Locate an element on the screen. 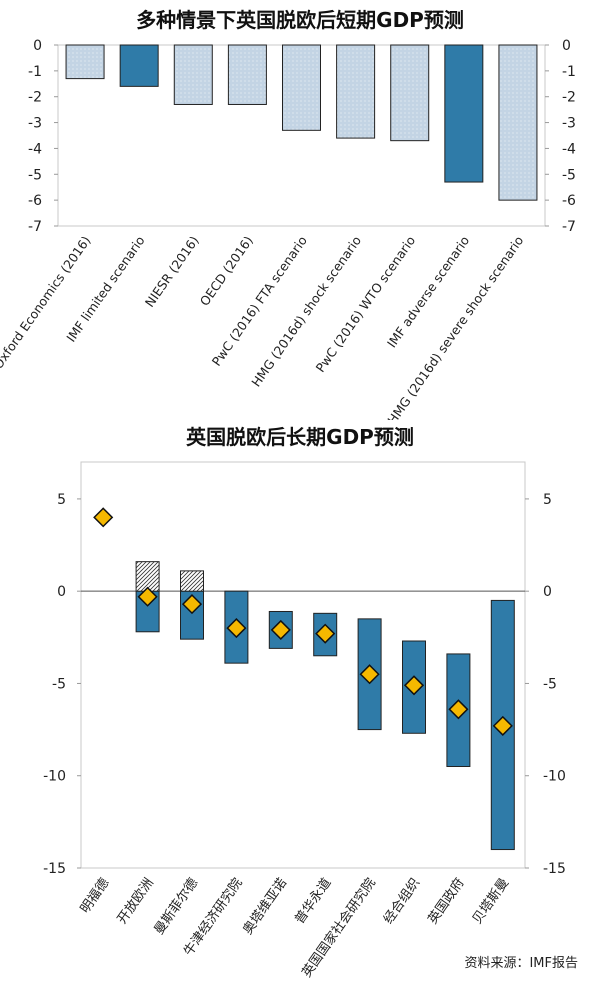 The image size is (600, 983). y-tick-label-left: 5 is located at coordinates (61, 500).